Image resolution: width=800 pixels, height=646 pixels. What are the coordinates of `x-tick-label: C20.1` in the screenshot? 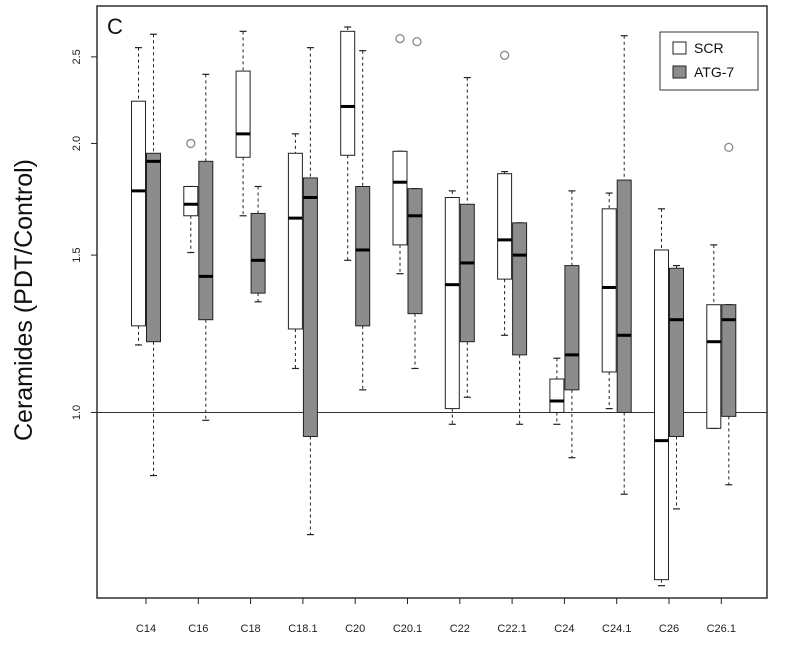 It's located at (407, 629).